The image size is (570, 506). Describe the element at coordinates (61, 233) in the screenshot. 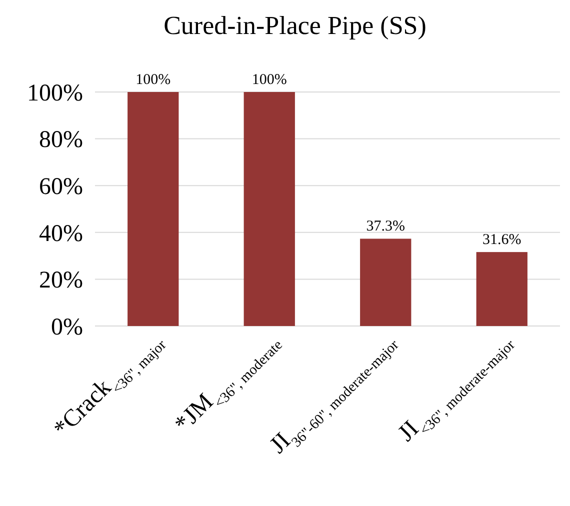

I see `y-tick-label: 40%` at that location.